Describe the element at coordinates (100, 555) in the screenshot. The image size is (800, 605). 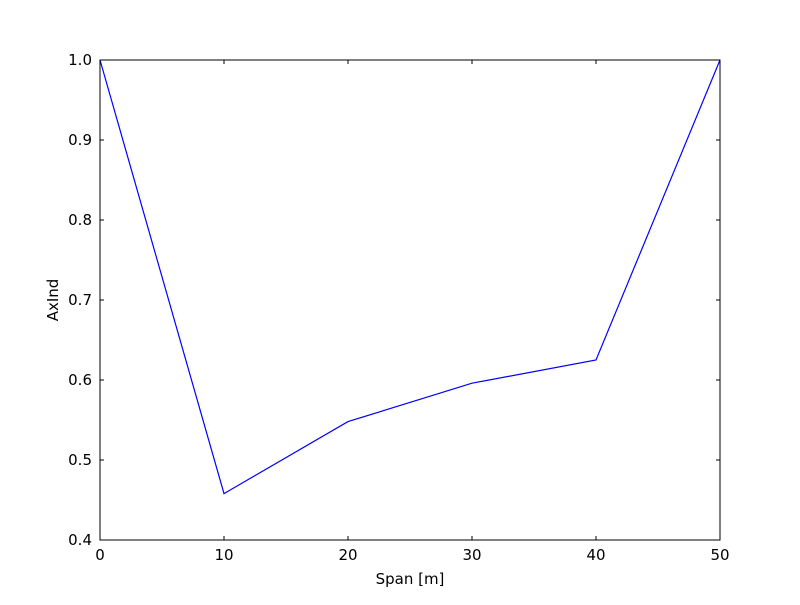
I see `x-tick-label: 0` at that location.